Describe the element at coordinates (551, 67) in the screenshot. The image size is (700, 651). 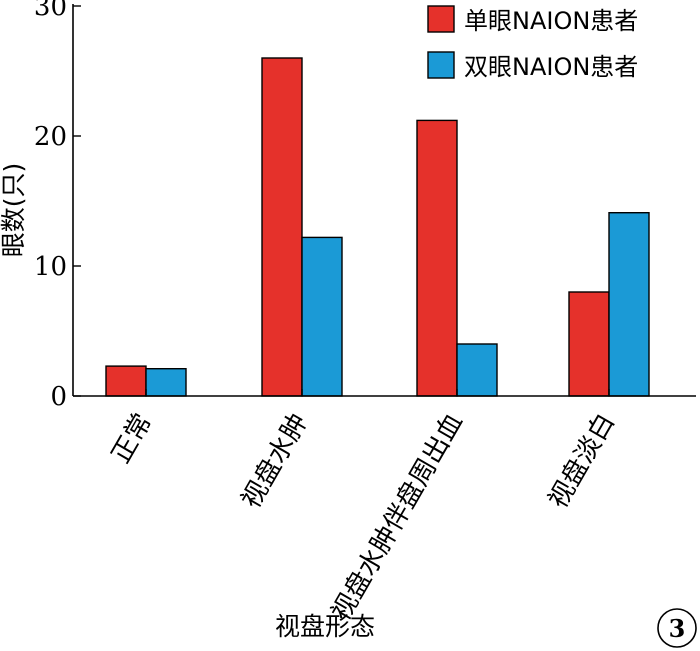
I see `legend-label: 双眼NAION患者` at that location.